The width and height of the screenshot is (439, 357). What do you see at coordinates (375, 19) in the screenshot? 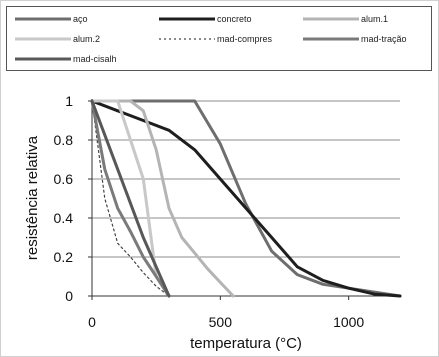
I see `legend-label: alum.1` at bounding box center [375, 19].